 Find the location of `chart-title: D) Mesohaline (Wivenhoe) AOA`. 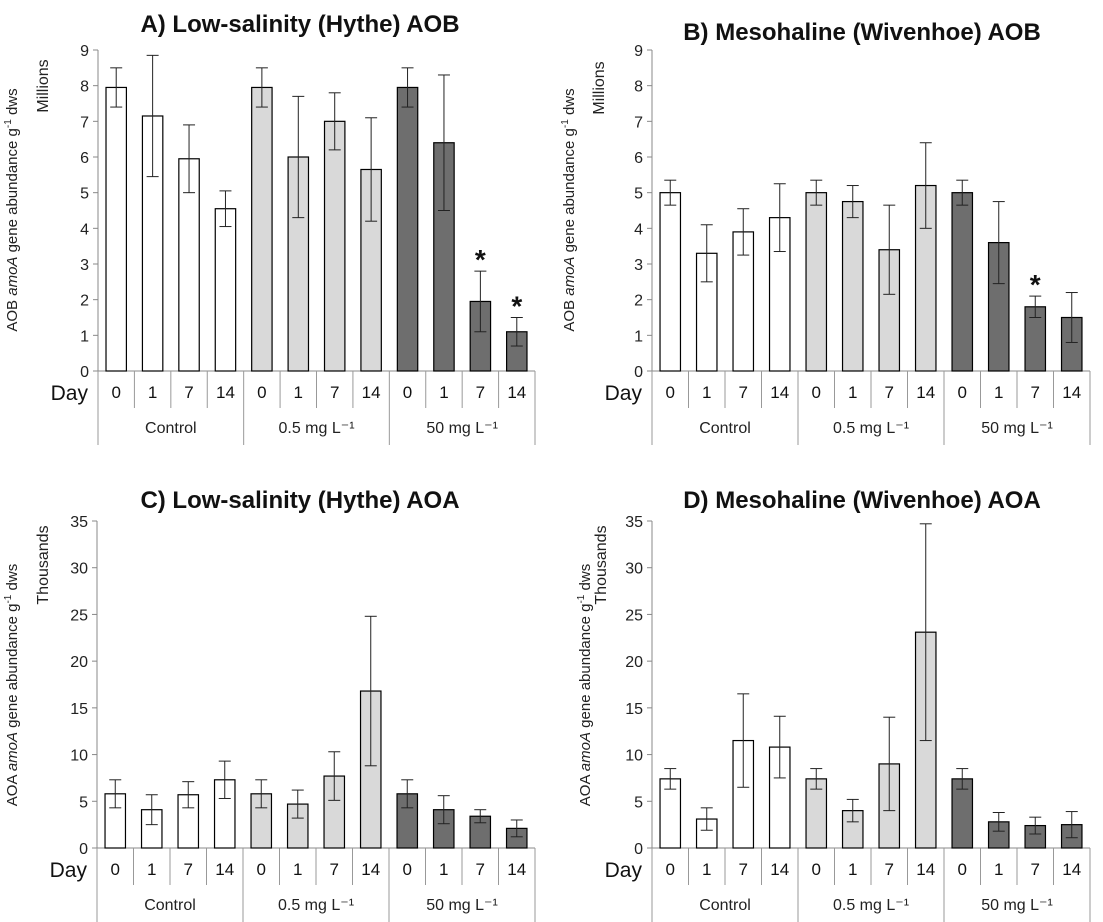

chart-title: D) Mesohaline (Wivenhoe) AOA is located at coordinates (862, 500).